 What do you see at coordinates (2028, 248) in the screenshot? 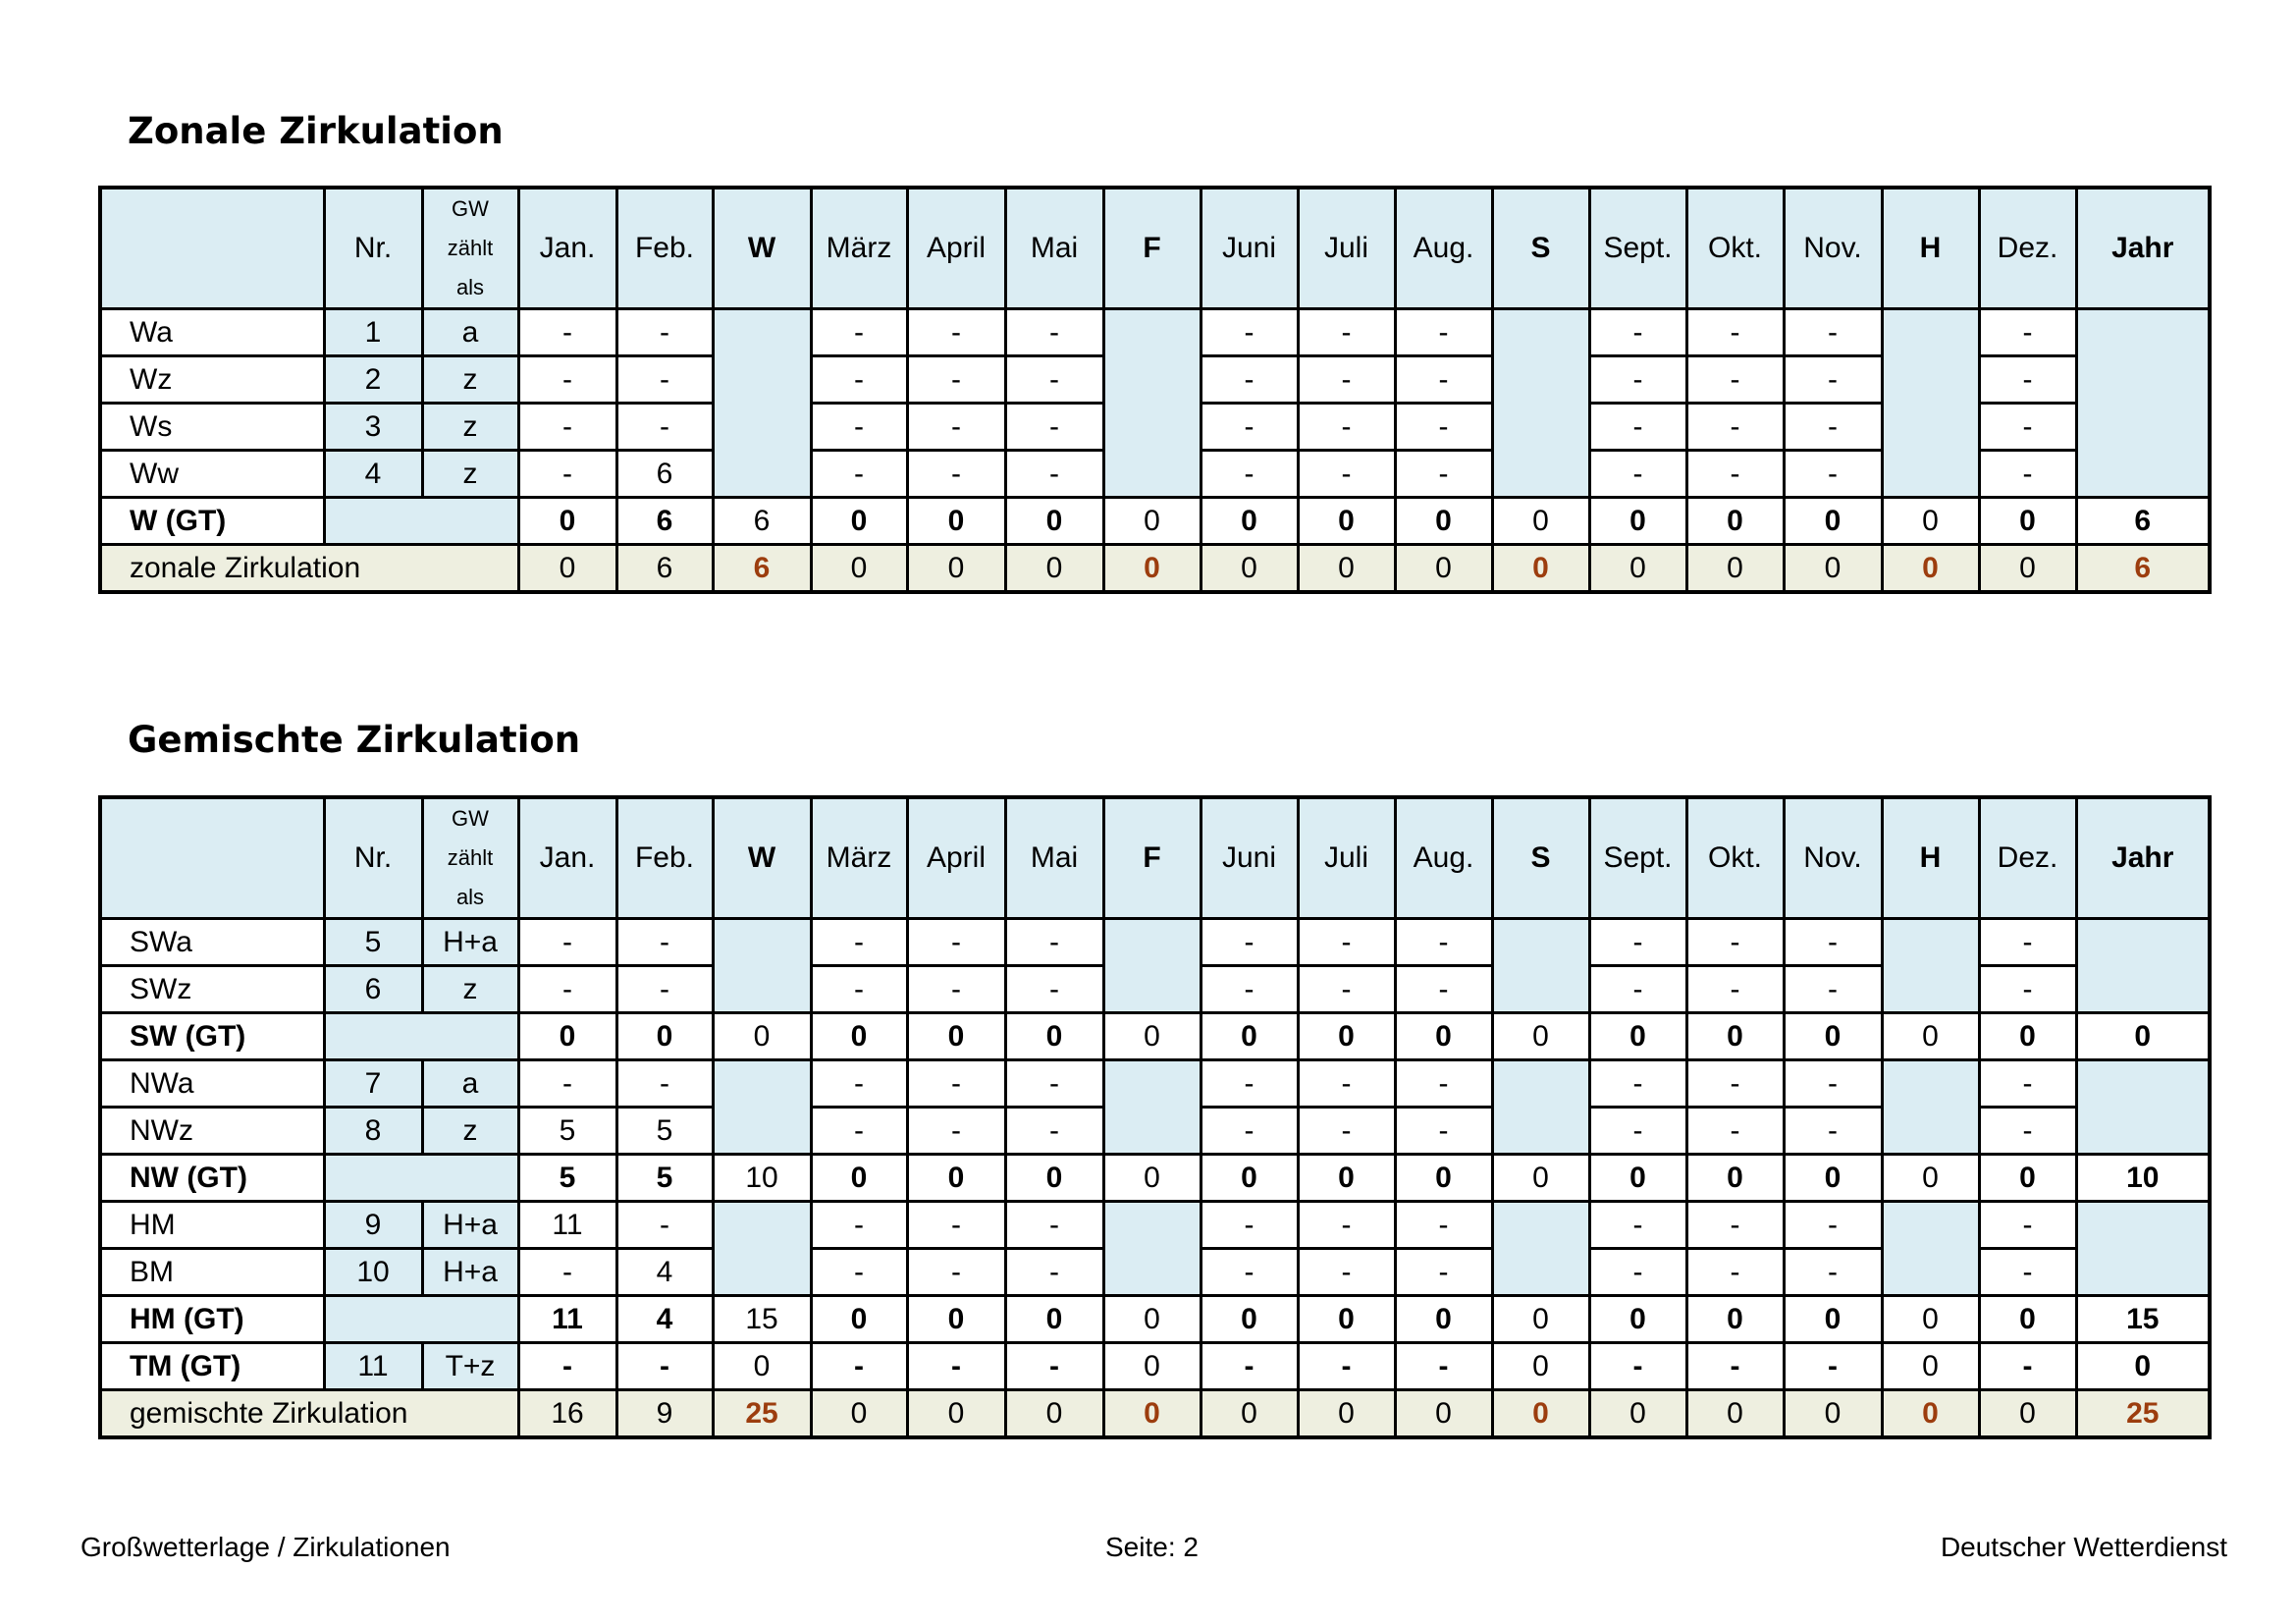
I see `header-col: Dez.` at bounding box center [2028, 248].